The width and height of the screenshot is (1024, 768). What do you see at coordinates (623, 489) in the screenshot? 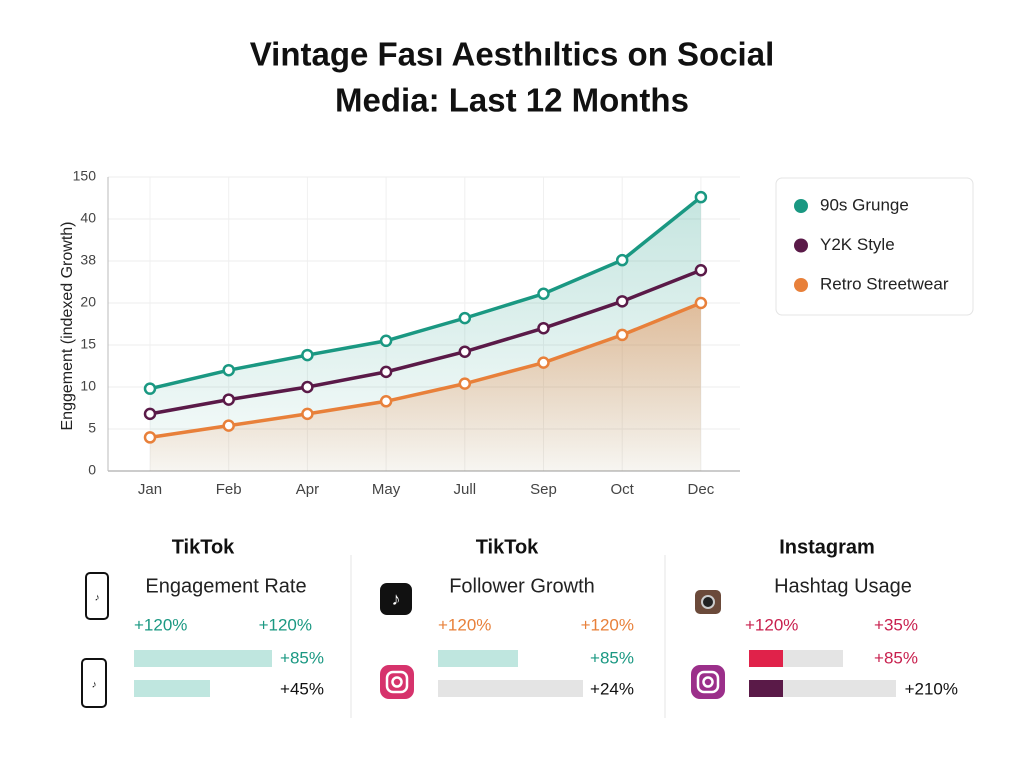
I see `x-tick-label: Oct` at bounding box center [623, 489].